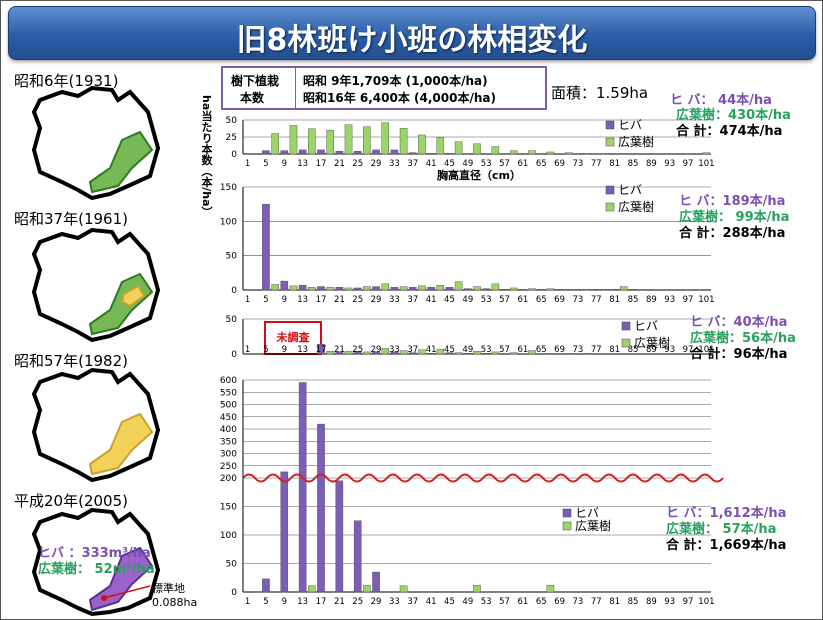  Describe the element at coordinates (357, 300) in the screenshot. I see `x-tick-label: 25` at that location.